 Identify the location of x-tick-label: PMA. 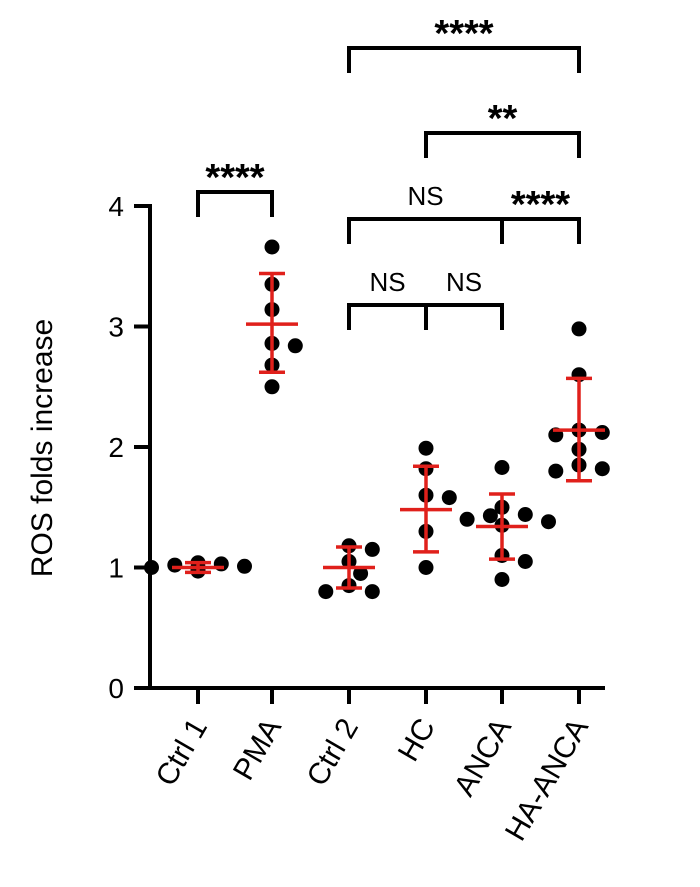
(257, 749).